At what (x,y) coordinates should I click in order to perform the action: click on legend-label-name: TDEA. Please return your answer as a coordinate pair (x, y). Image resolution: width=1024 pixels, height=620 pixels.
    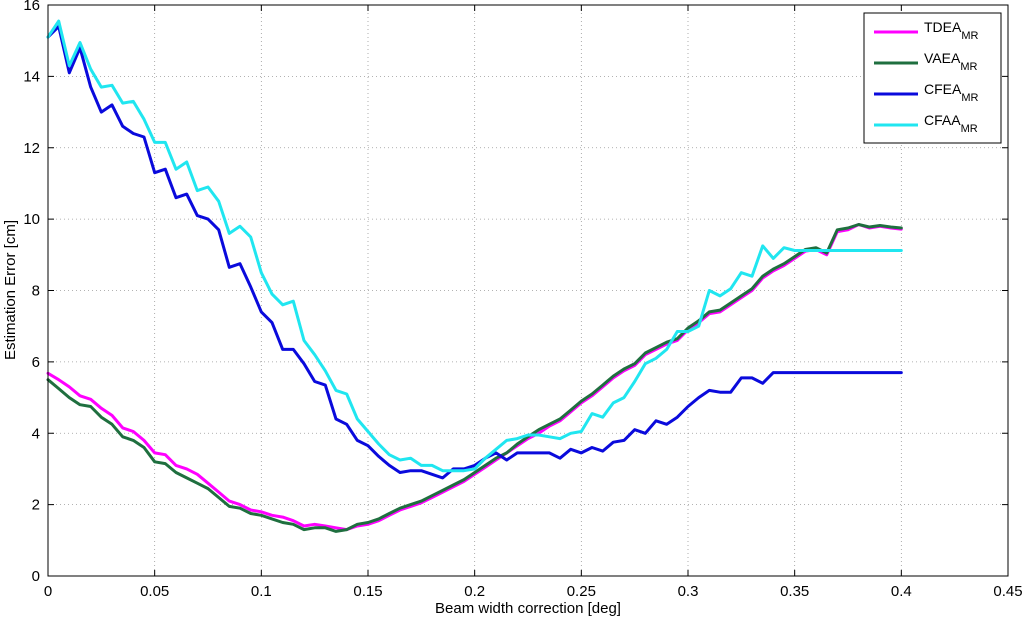
    Looking at the image, I should click on (943, 27).